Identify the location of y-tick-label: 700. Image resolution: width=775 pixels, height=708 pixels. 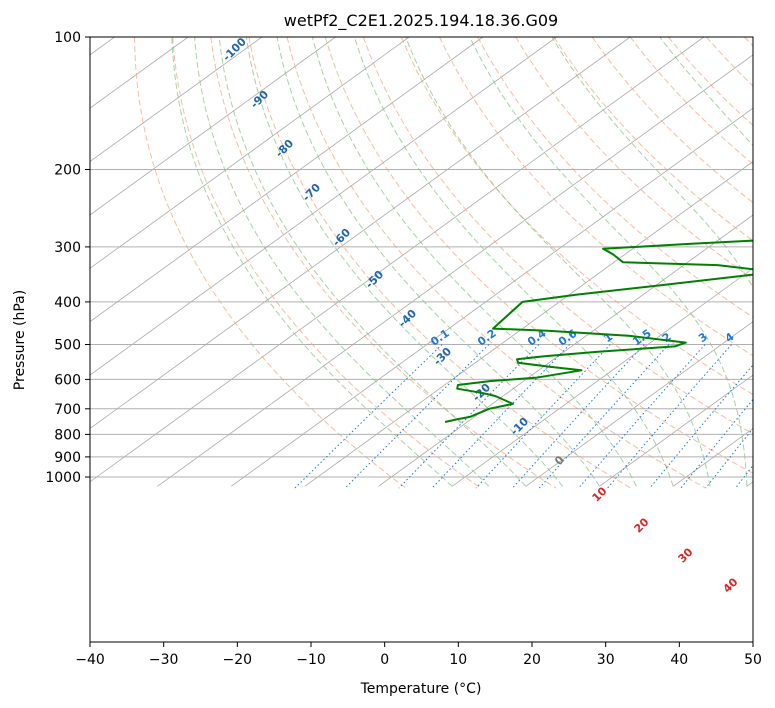
(67, 410).